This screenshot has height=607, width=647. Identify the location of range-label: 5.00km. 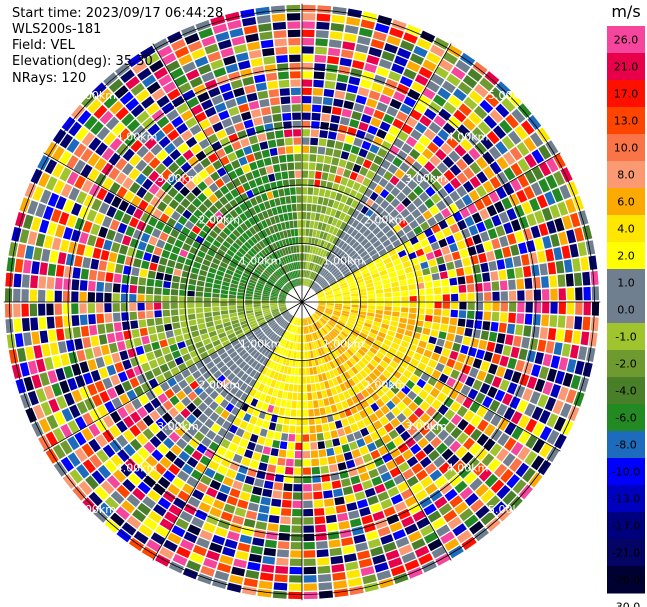
(95, 509).